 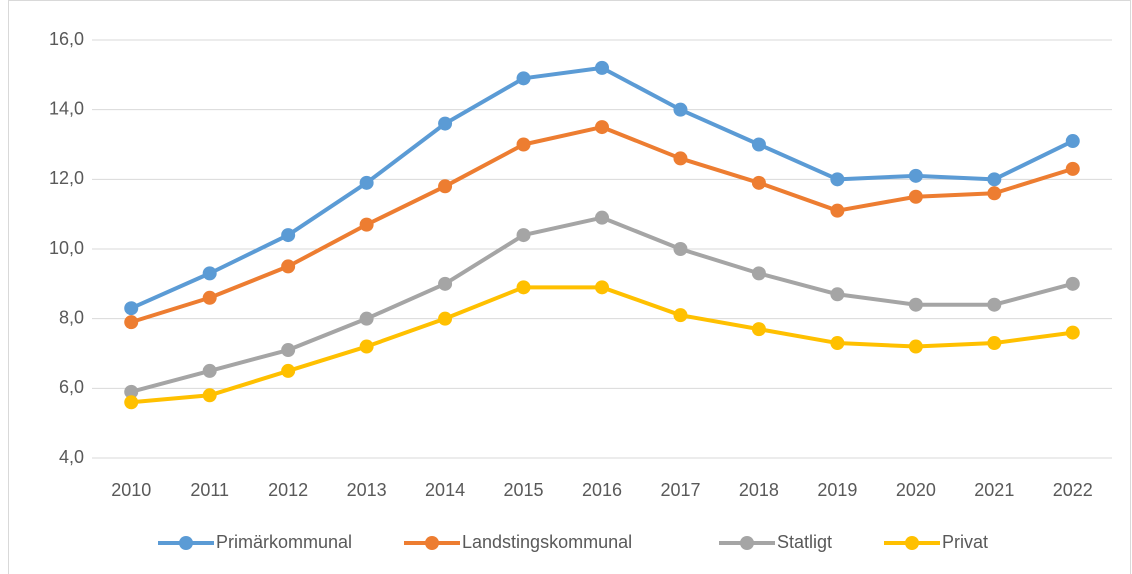 I want to click on y-tick-label: 6,0, so click(x=71, y=387).